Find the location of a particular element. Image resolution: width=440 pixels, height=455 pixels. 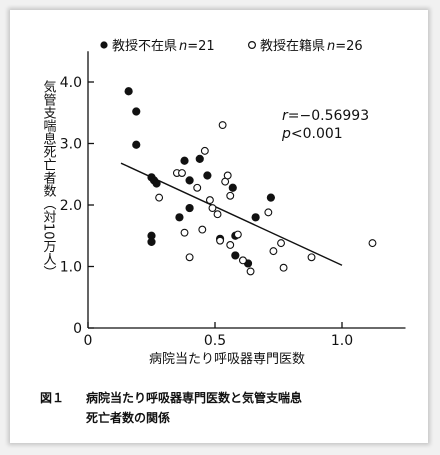

figure-number: 図１ is located at coordinates (52, 398).